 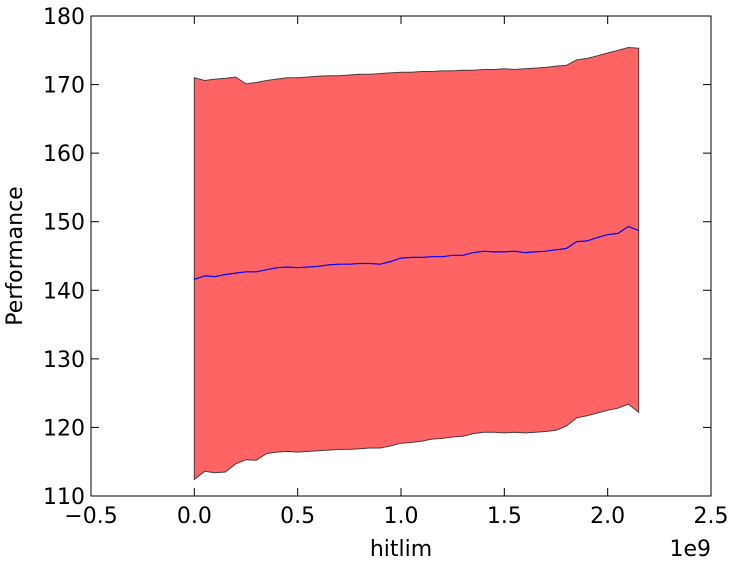 I want to click on x-axis-offset-label: 1e9, so click(x=690, y=549).